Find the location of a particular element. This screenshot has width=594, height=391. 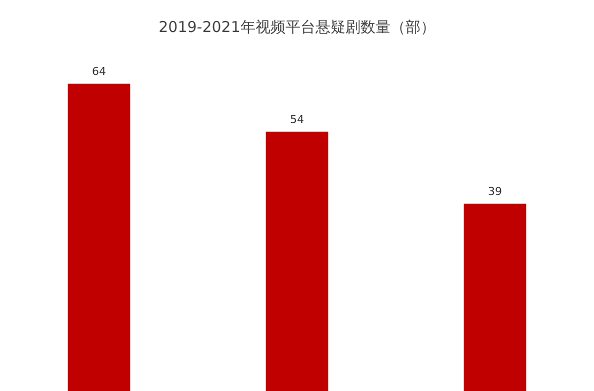

chart-title: 2019-2021年视频平台悬疑剧数量（部） is located at coordinates (297, 27).